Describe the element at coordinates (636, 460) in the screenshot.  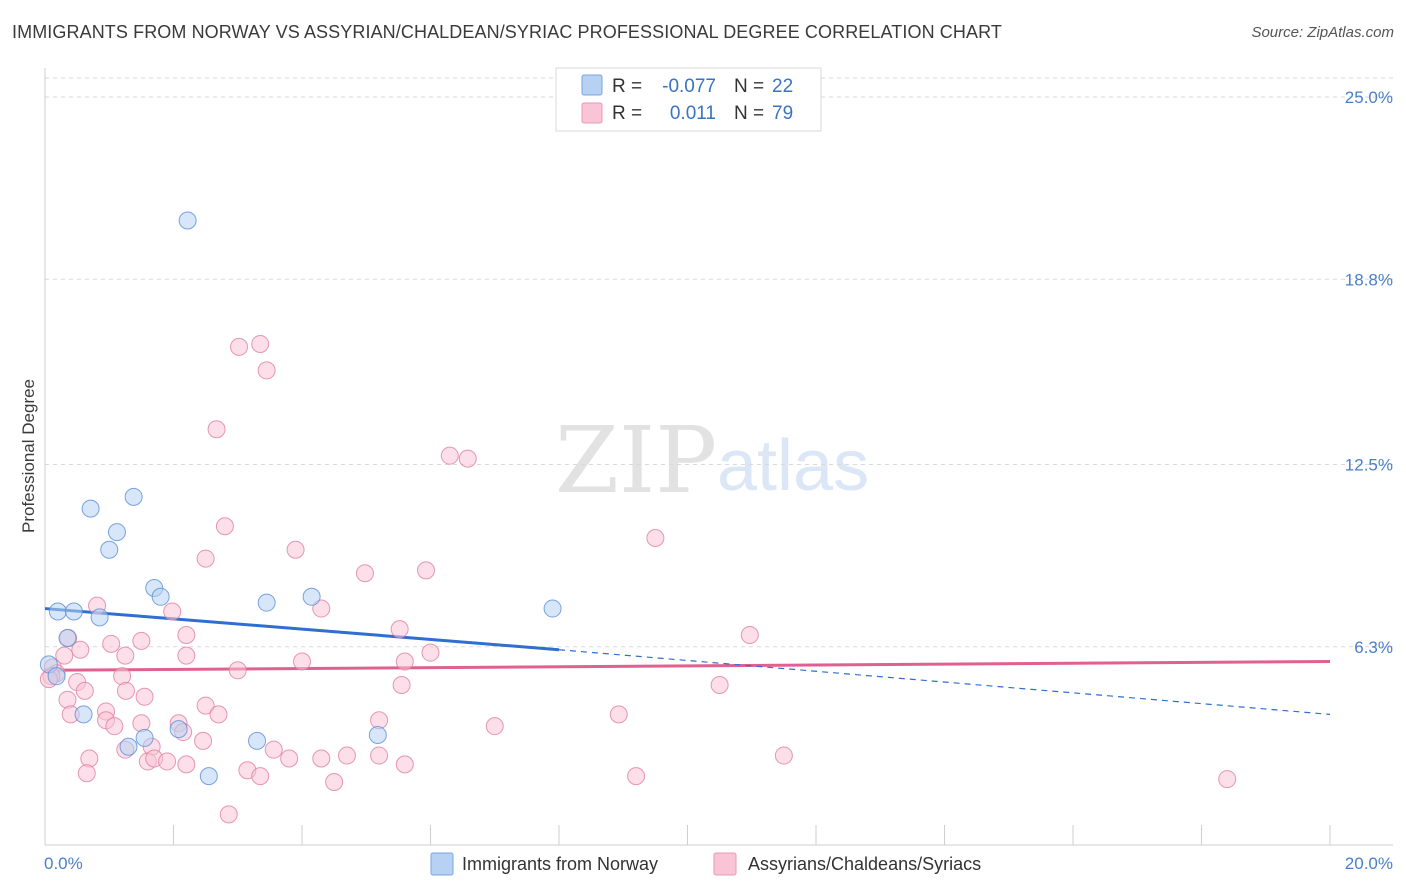
I see `watermark-zip: ZIP` at that location.